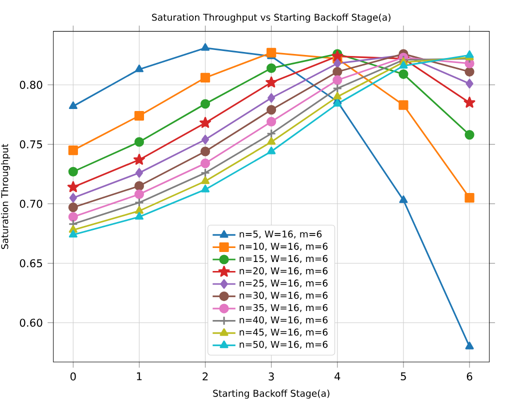 The width and height of the screenshot is (516, 402). Describe the element at coordinates (205, 376) in the screenshot. I see `x-tick-label: 2` at that location.